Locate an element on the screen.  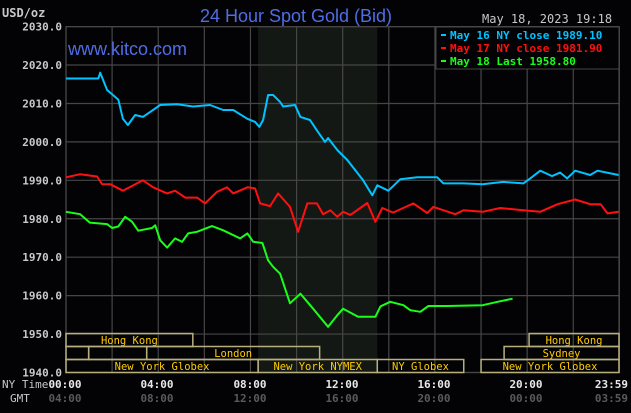
session-label: NY Globex is located at coordinates (420, 367).